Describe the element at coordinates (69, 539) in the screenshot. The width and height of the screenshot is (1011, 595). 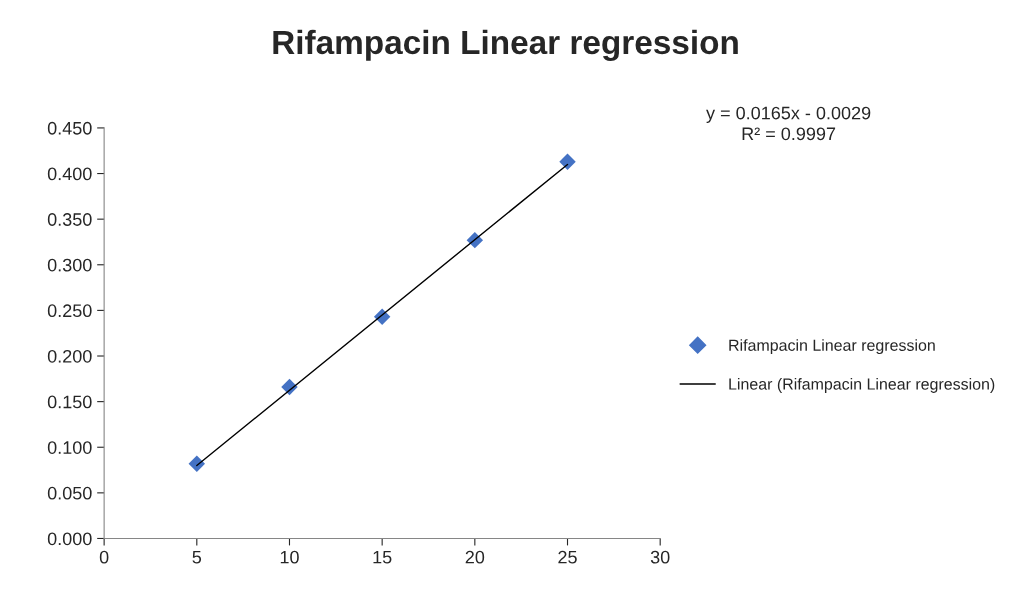
I see `y-tick-label: 0.000` at that location.